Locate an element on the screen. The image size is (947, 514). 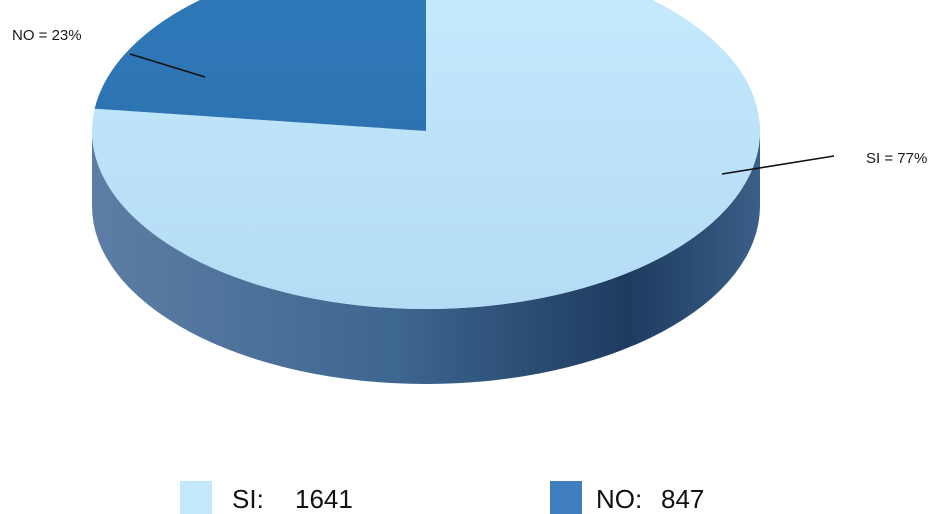
callout-label-no: NO = 23% is located at coordinates (47, 35).